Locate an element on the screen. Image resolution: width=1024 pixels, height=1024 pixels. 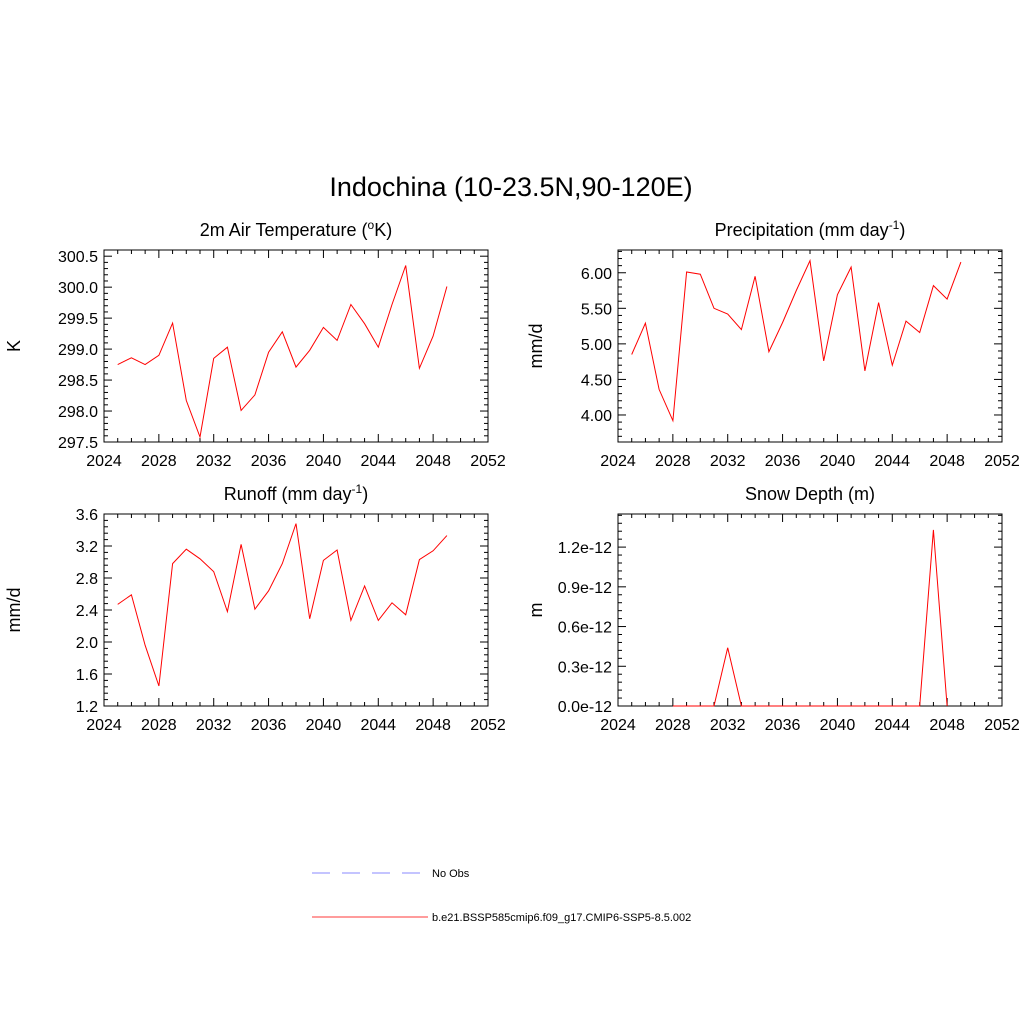
y-tick-label: 297.5 is located at coordinates (78, 443).